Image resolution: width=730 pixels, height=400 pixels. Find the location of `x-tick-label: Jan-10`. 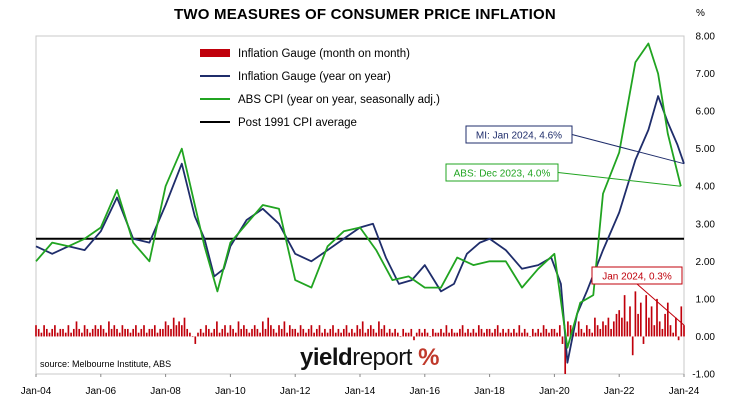

x-tick-label: Jan-10 is located at coordinates (230, 391).